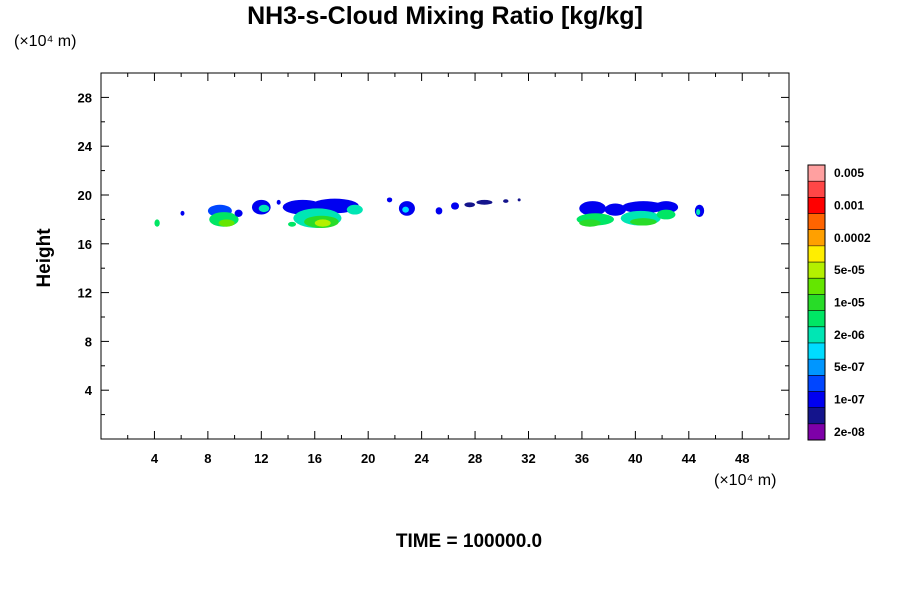  What do you see at coordinates (852, 238) in the screenshot?
I see `colorbar-label: 0.0002` at bounding box center [852, 238].